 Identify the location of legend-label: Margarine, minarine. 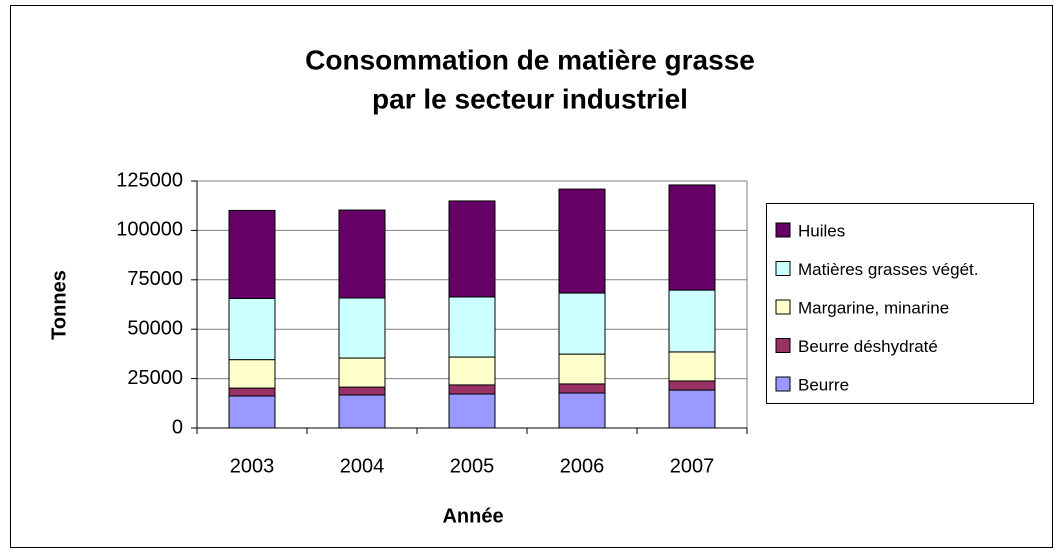
(873, 307).